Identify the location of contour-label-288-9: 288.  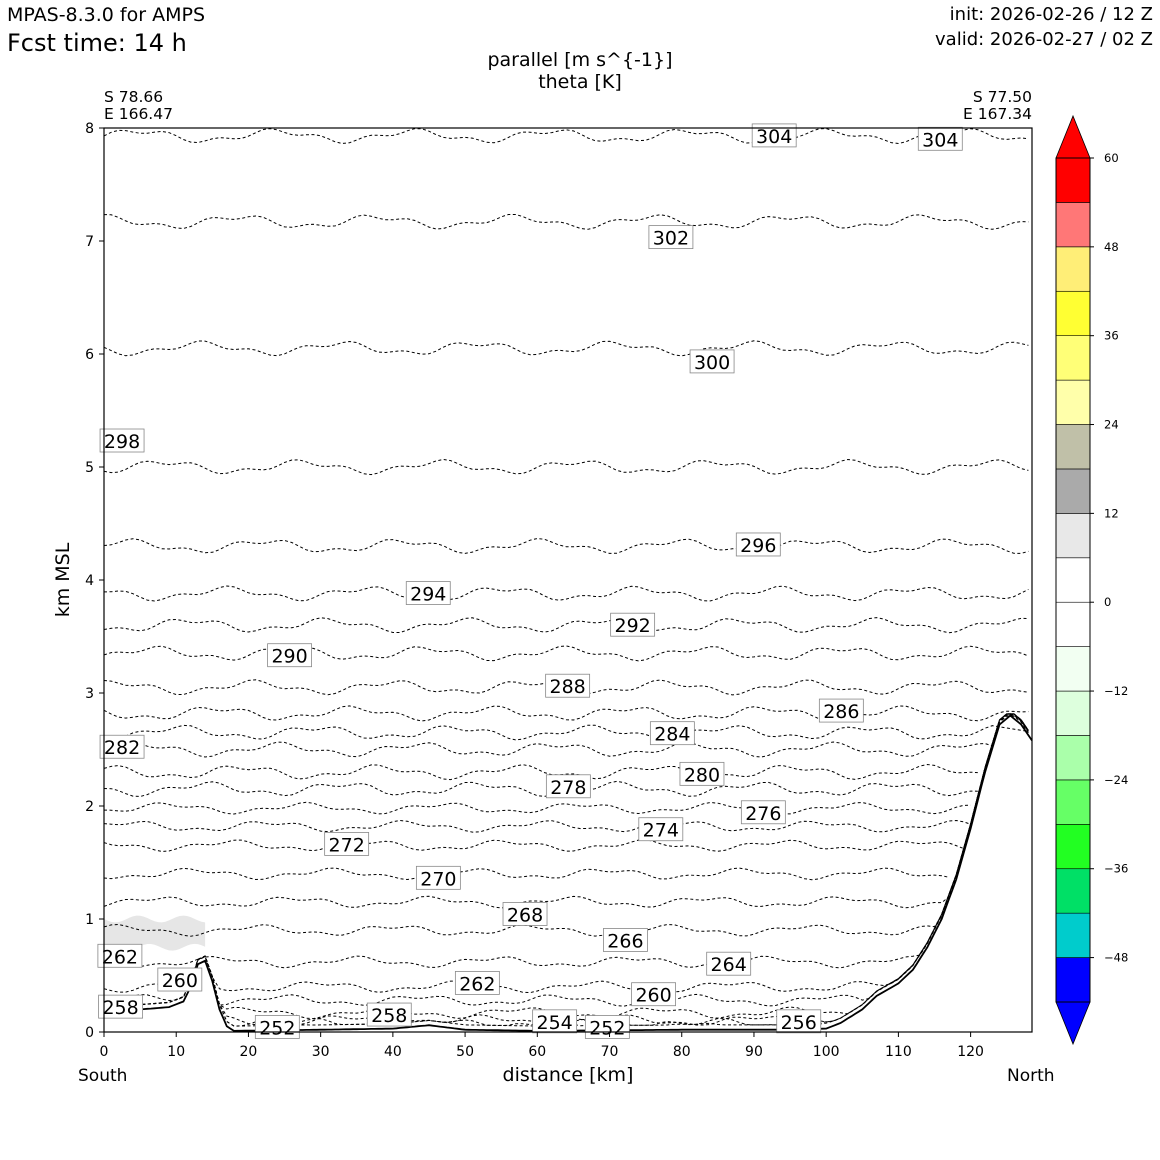
(568, 685).